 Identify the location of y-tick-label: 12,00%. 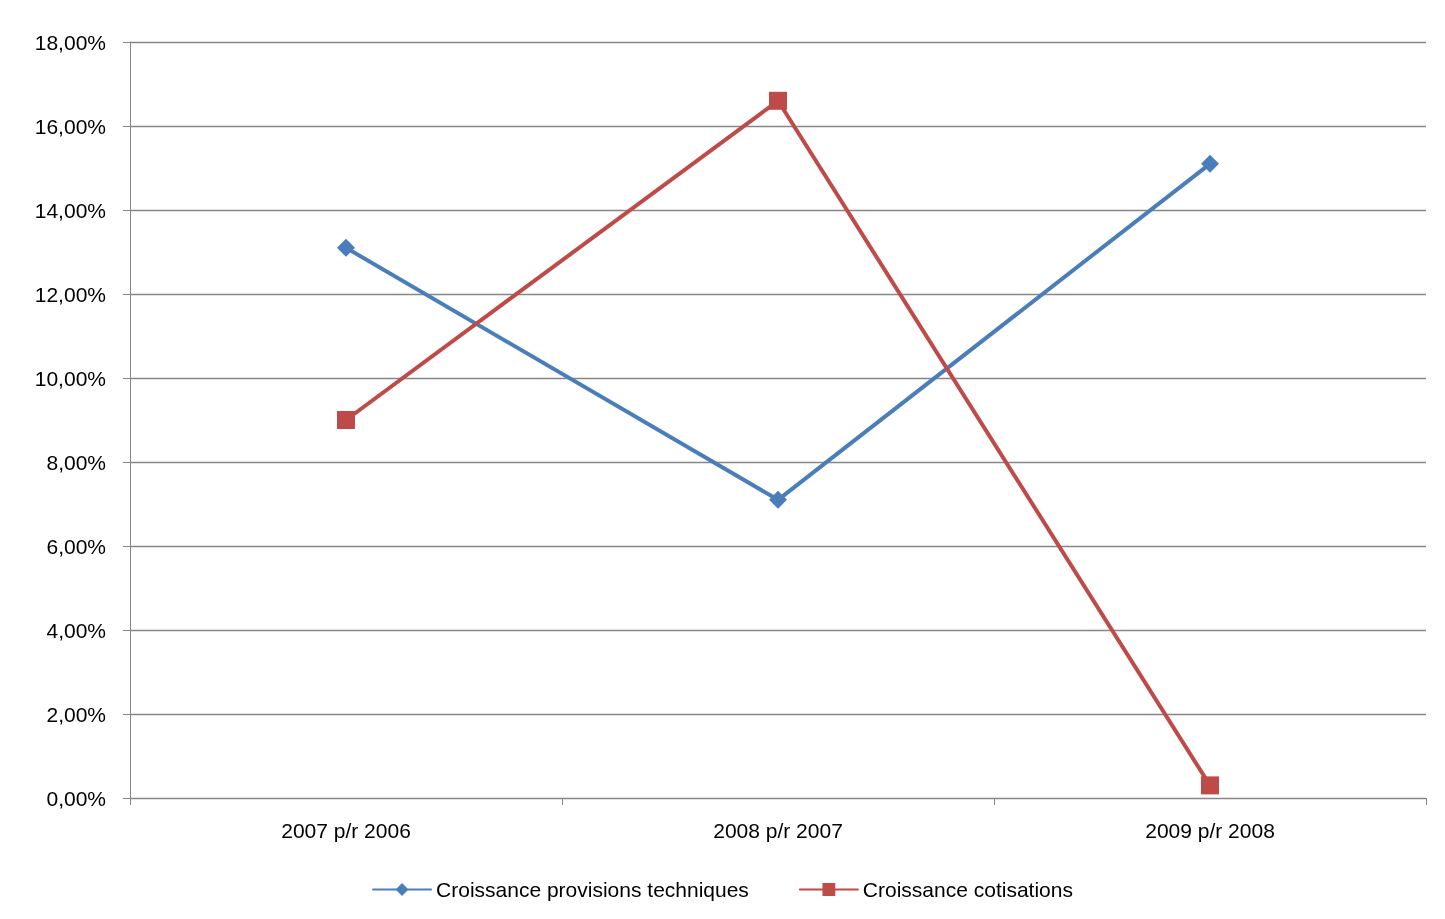
(70, 294).